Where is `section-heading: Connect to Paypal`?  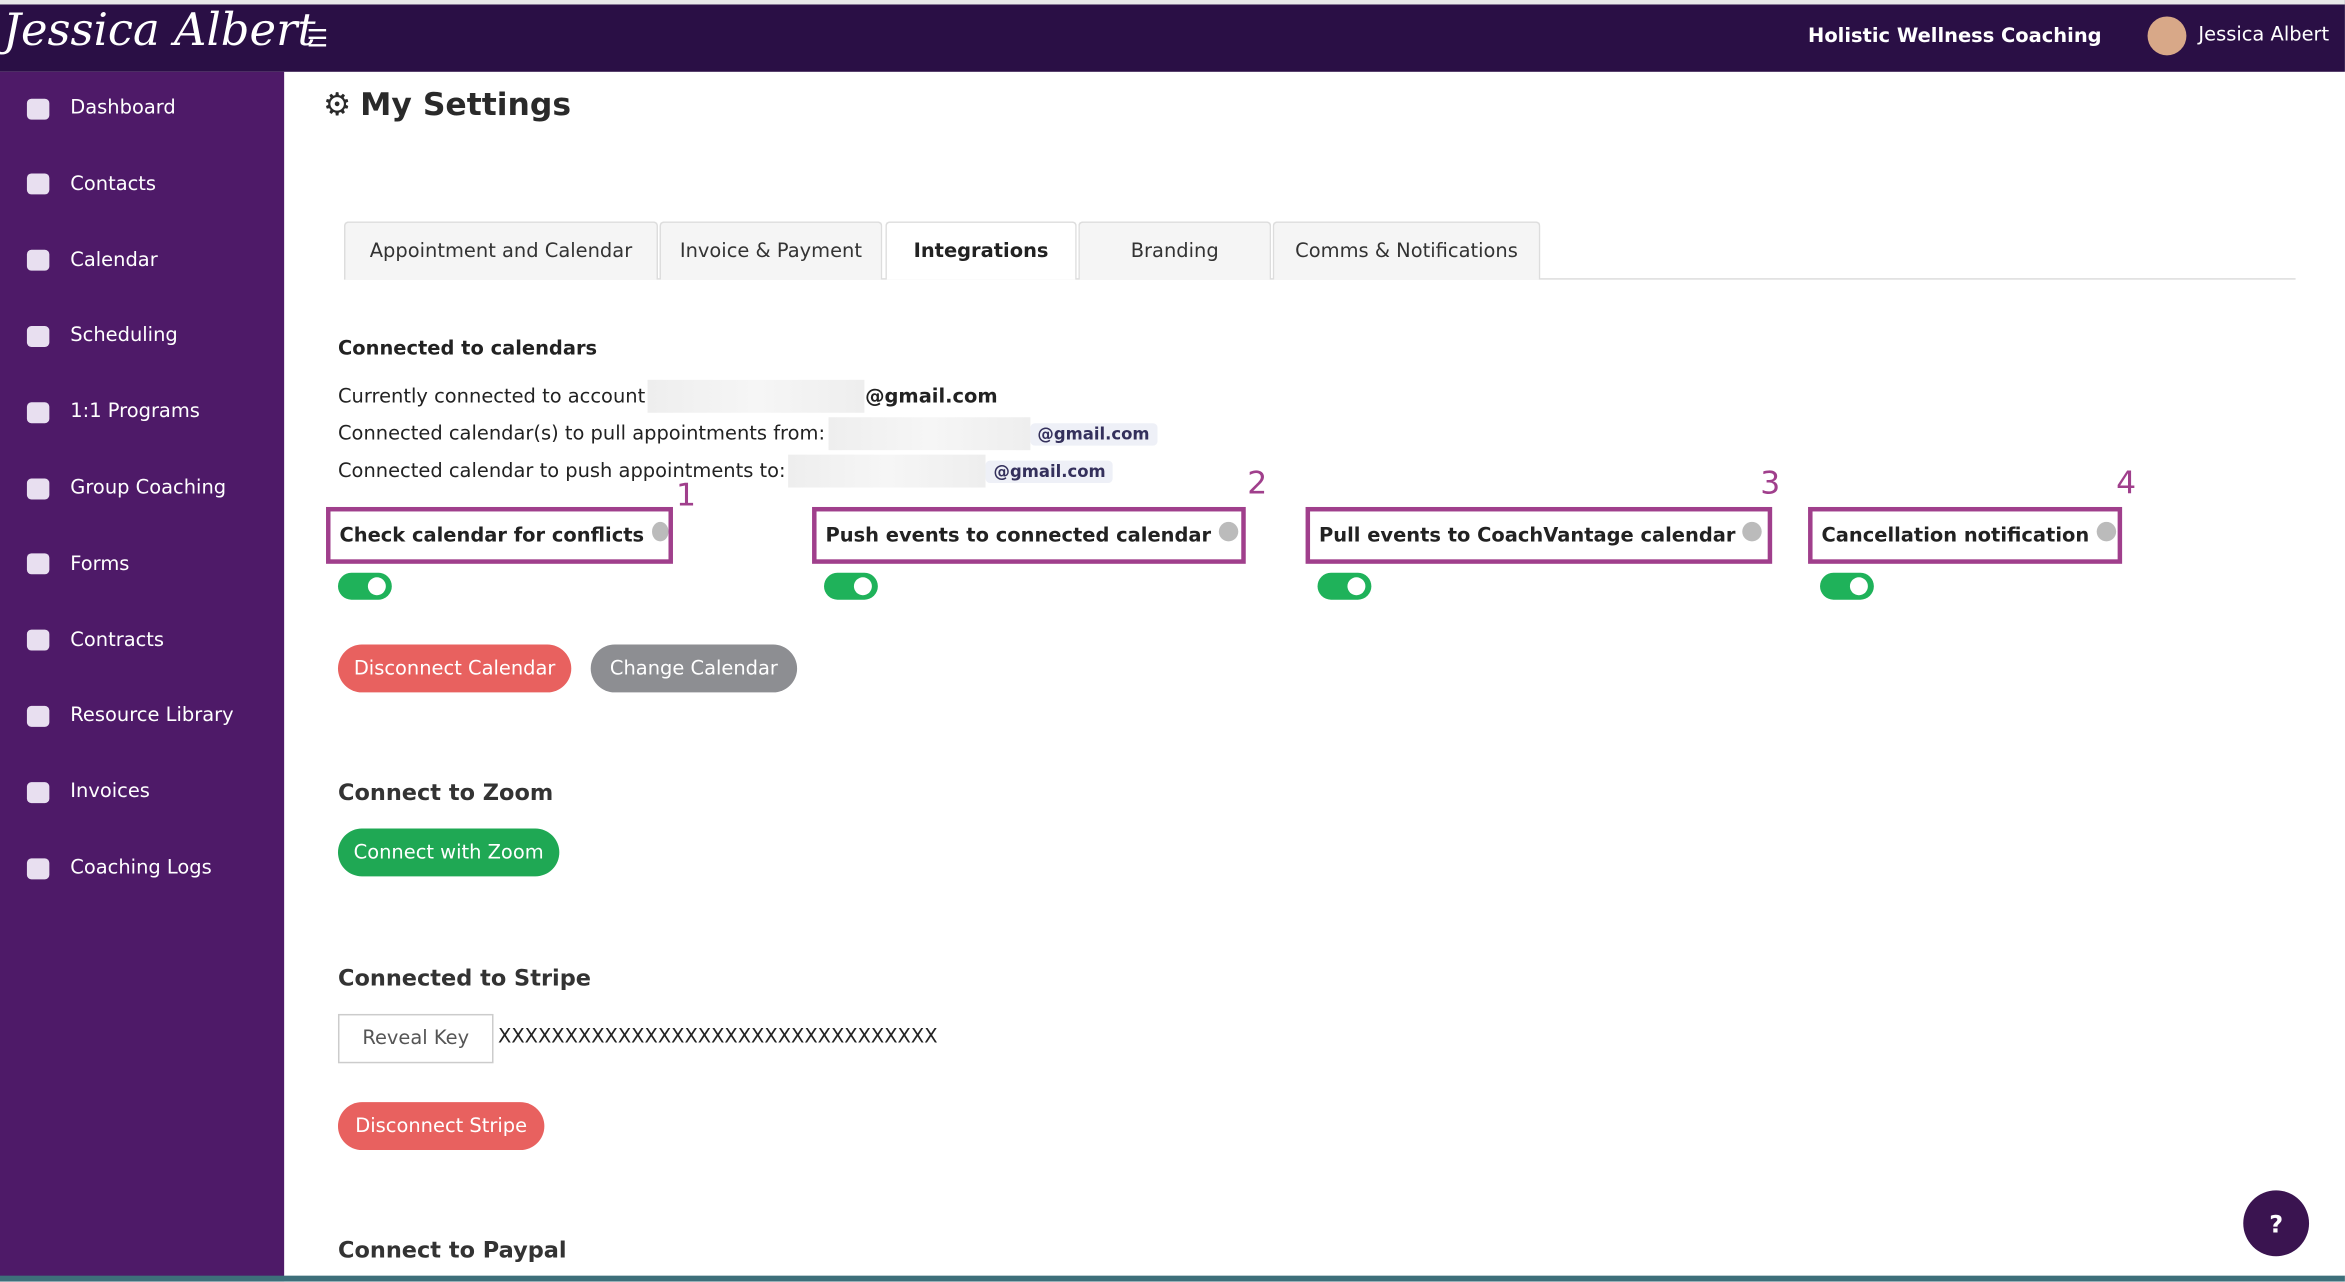 section-heading: Connect to Paypal is located at coordinates (452, 1250).